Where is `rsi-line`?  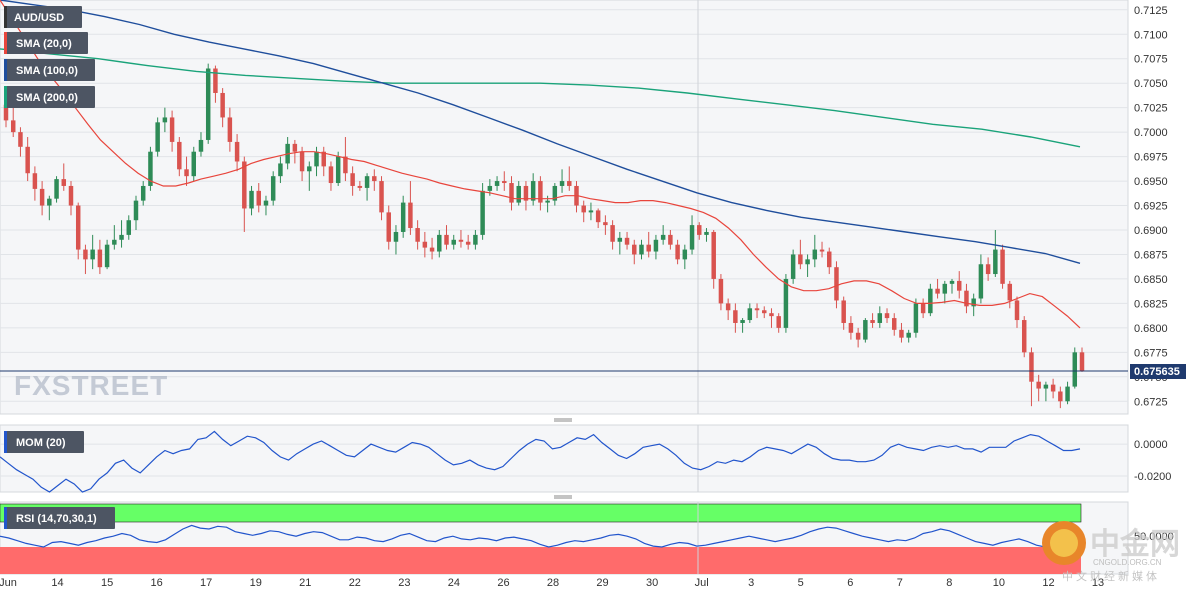 rsi-line is located at coordinates (540, 537).